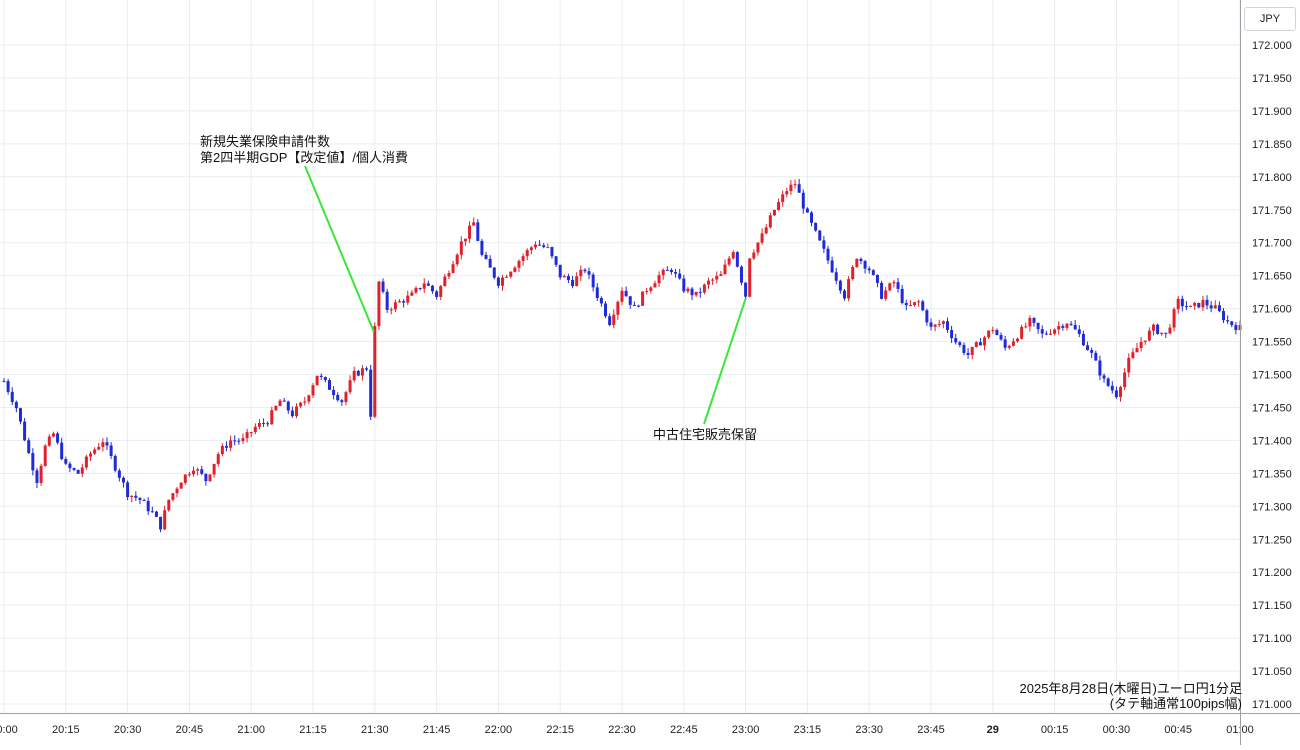  Describe the element at coordinates (869, 730) in the screenshot. I see `x-tick-label: 23:30` at that location.